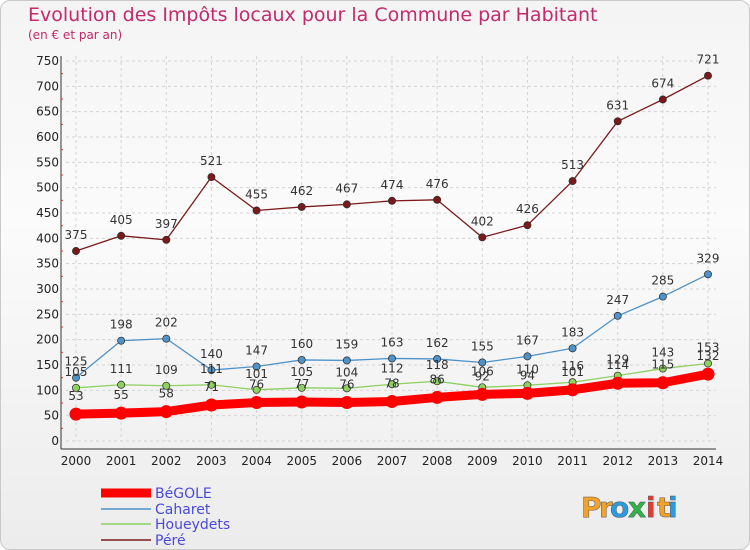 The height and width of the screenshot is (550, 750). What do you see at coordinates (663, 461) in the screenshot?
I see `x-tick-label: 2013` at bounding box center [663, 461].